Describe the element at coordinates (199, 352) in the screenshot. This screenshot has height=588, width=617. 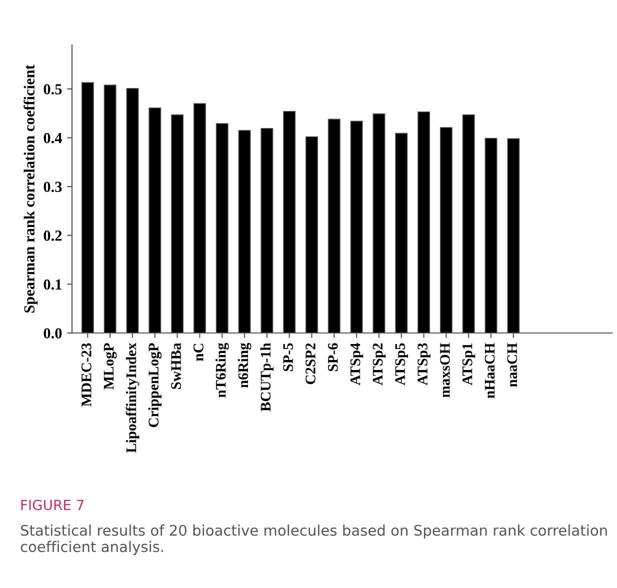
I see `x-tick-label: nC` at that location.